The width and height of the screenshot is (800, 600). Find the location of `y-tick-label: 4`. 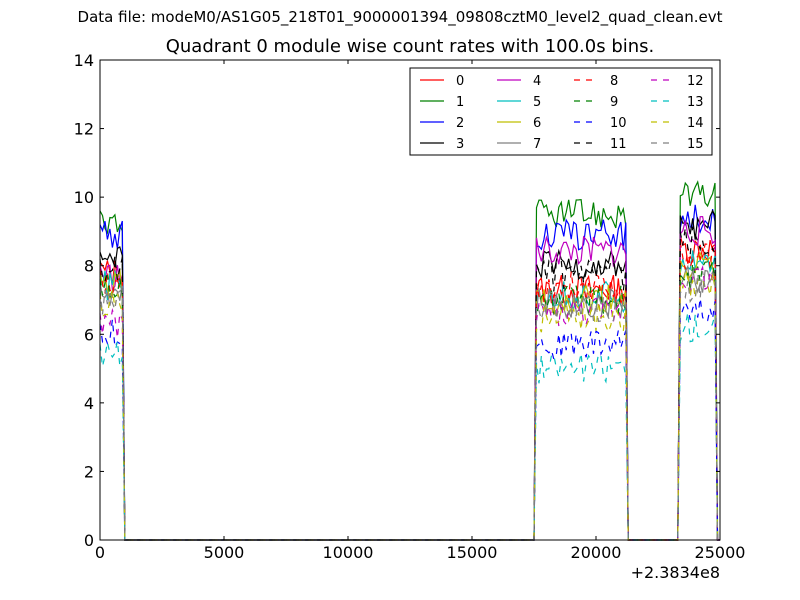

y-tick-label: 4 is located at coordinates (89, 403).